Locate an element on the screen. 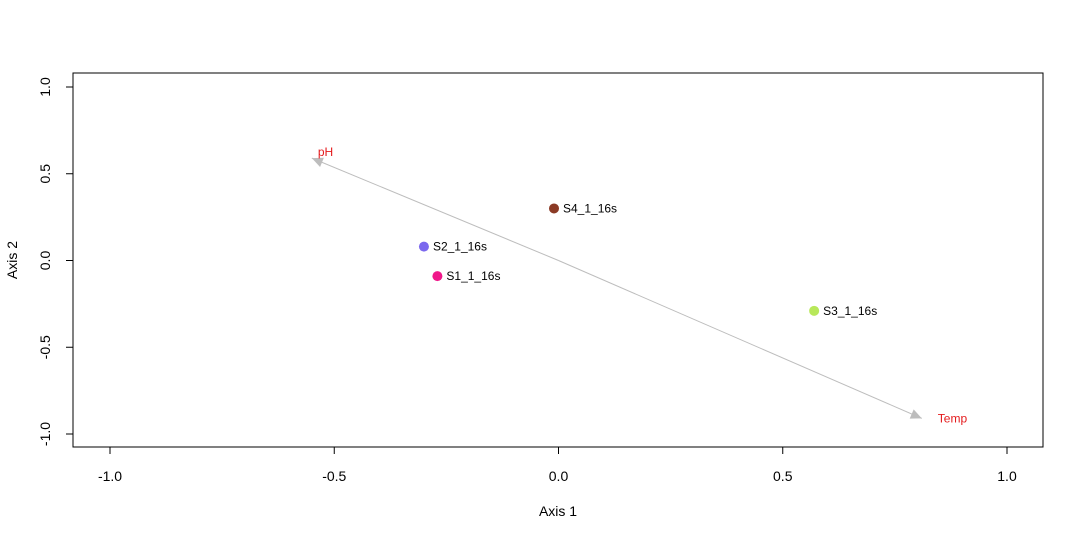 The height and width of the screenshot is (540, 1080). vector-line-ph is located at coordinates (435, 209).